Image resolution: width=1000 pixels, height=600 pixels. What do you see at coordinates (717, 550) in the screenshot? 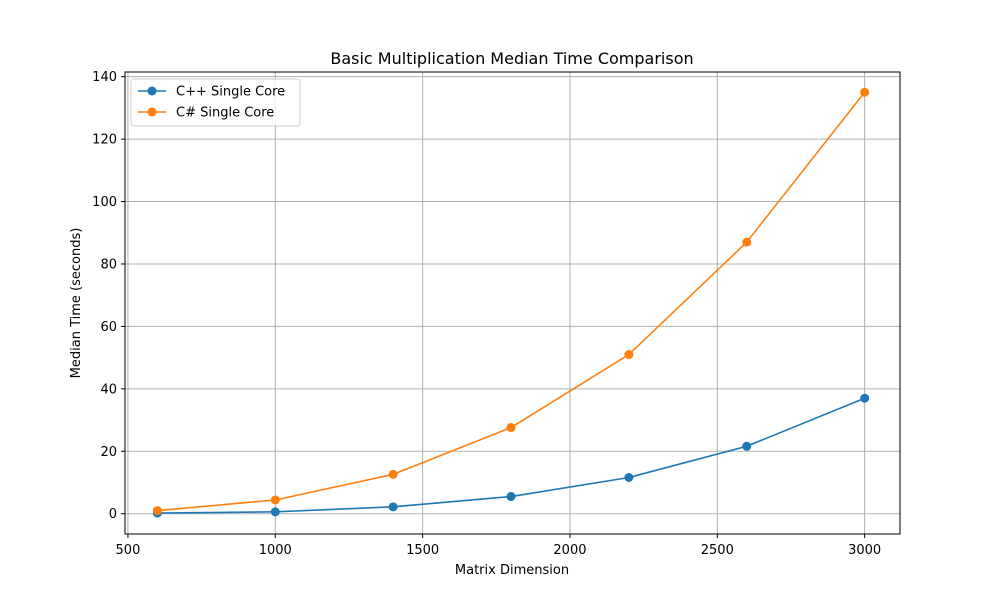
I see `x-tick-label: 2500` at bounding box center [717, 550].